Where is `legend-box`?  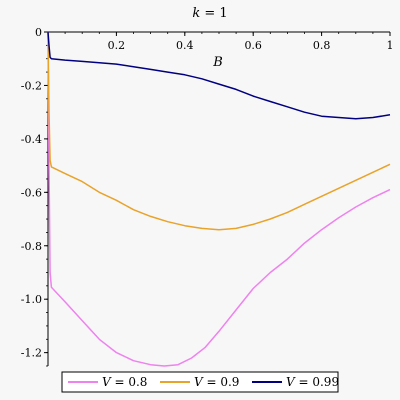
legend-box is located at coordinates (200, 382).